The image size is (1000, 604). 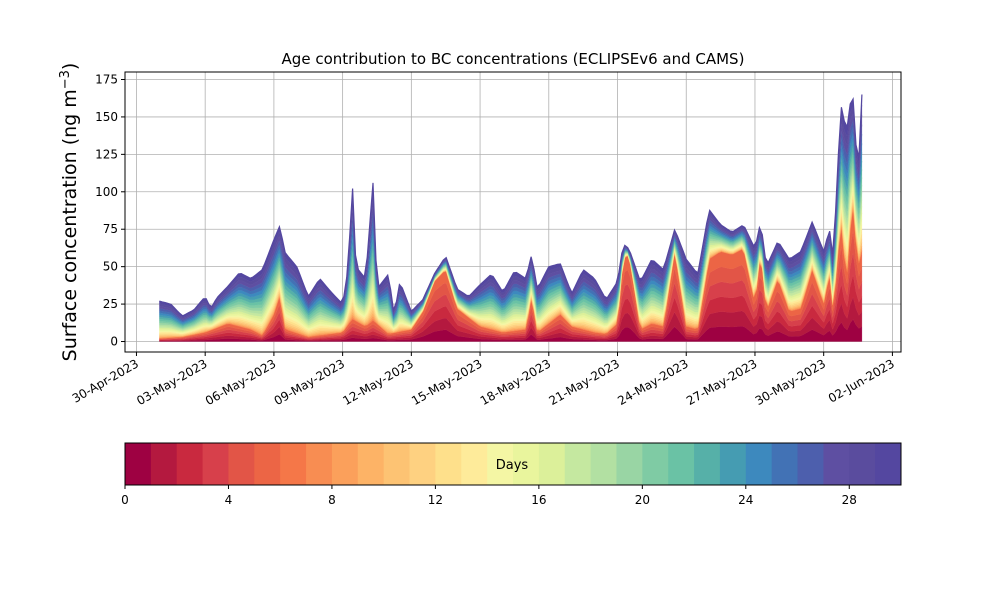 I want to click on colorbar-label: Days, so click(x=512, y=465).